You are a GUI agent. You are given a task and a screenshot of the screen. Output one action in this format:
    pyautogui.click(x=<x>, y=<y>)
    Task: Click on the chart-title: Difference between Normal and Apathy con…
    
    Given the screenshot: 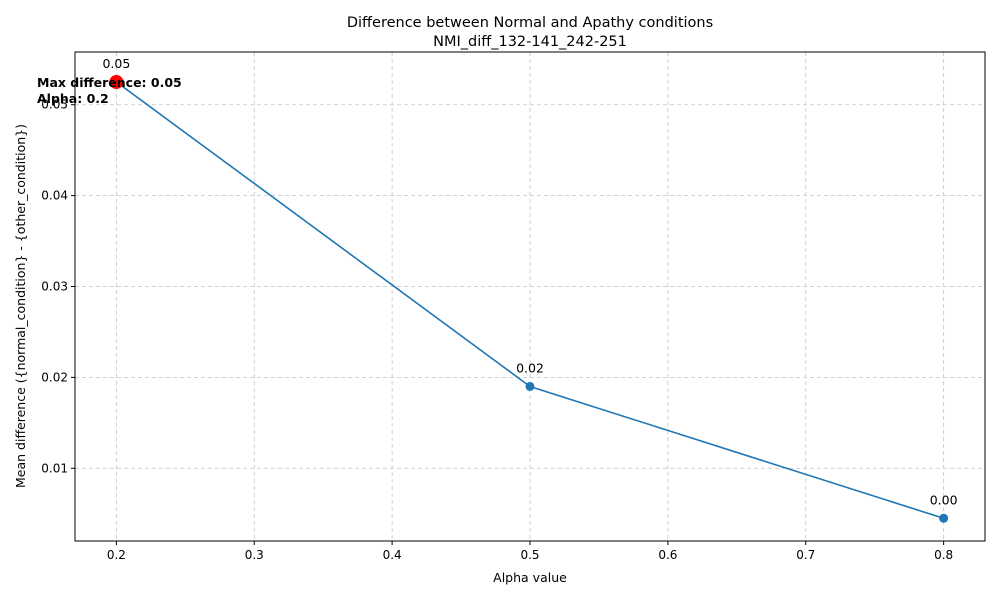 What is the action you would take?
    pyautogui.click(x=530, y=23)
    